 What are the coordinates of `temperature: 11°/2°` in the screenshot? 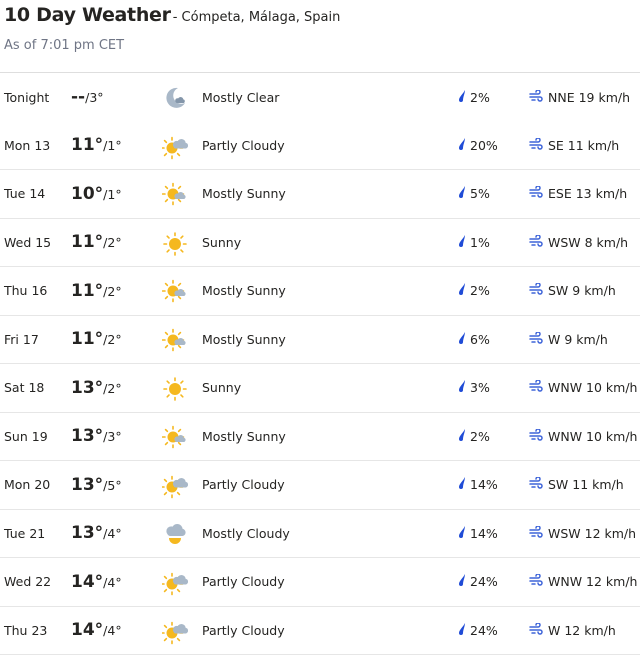 It's located at (96, 339).